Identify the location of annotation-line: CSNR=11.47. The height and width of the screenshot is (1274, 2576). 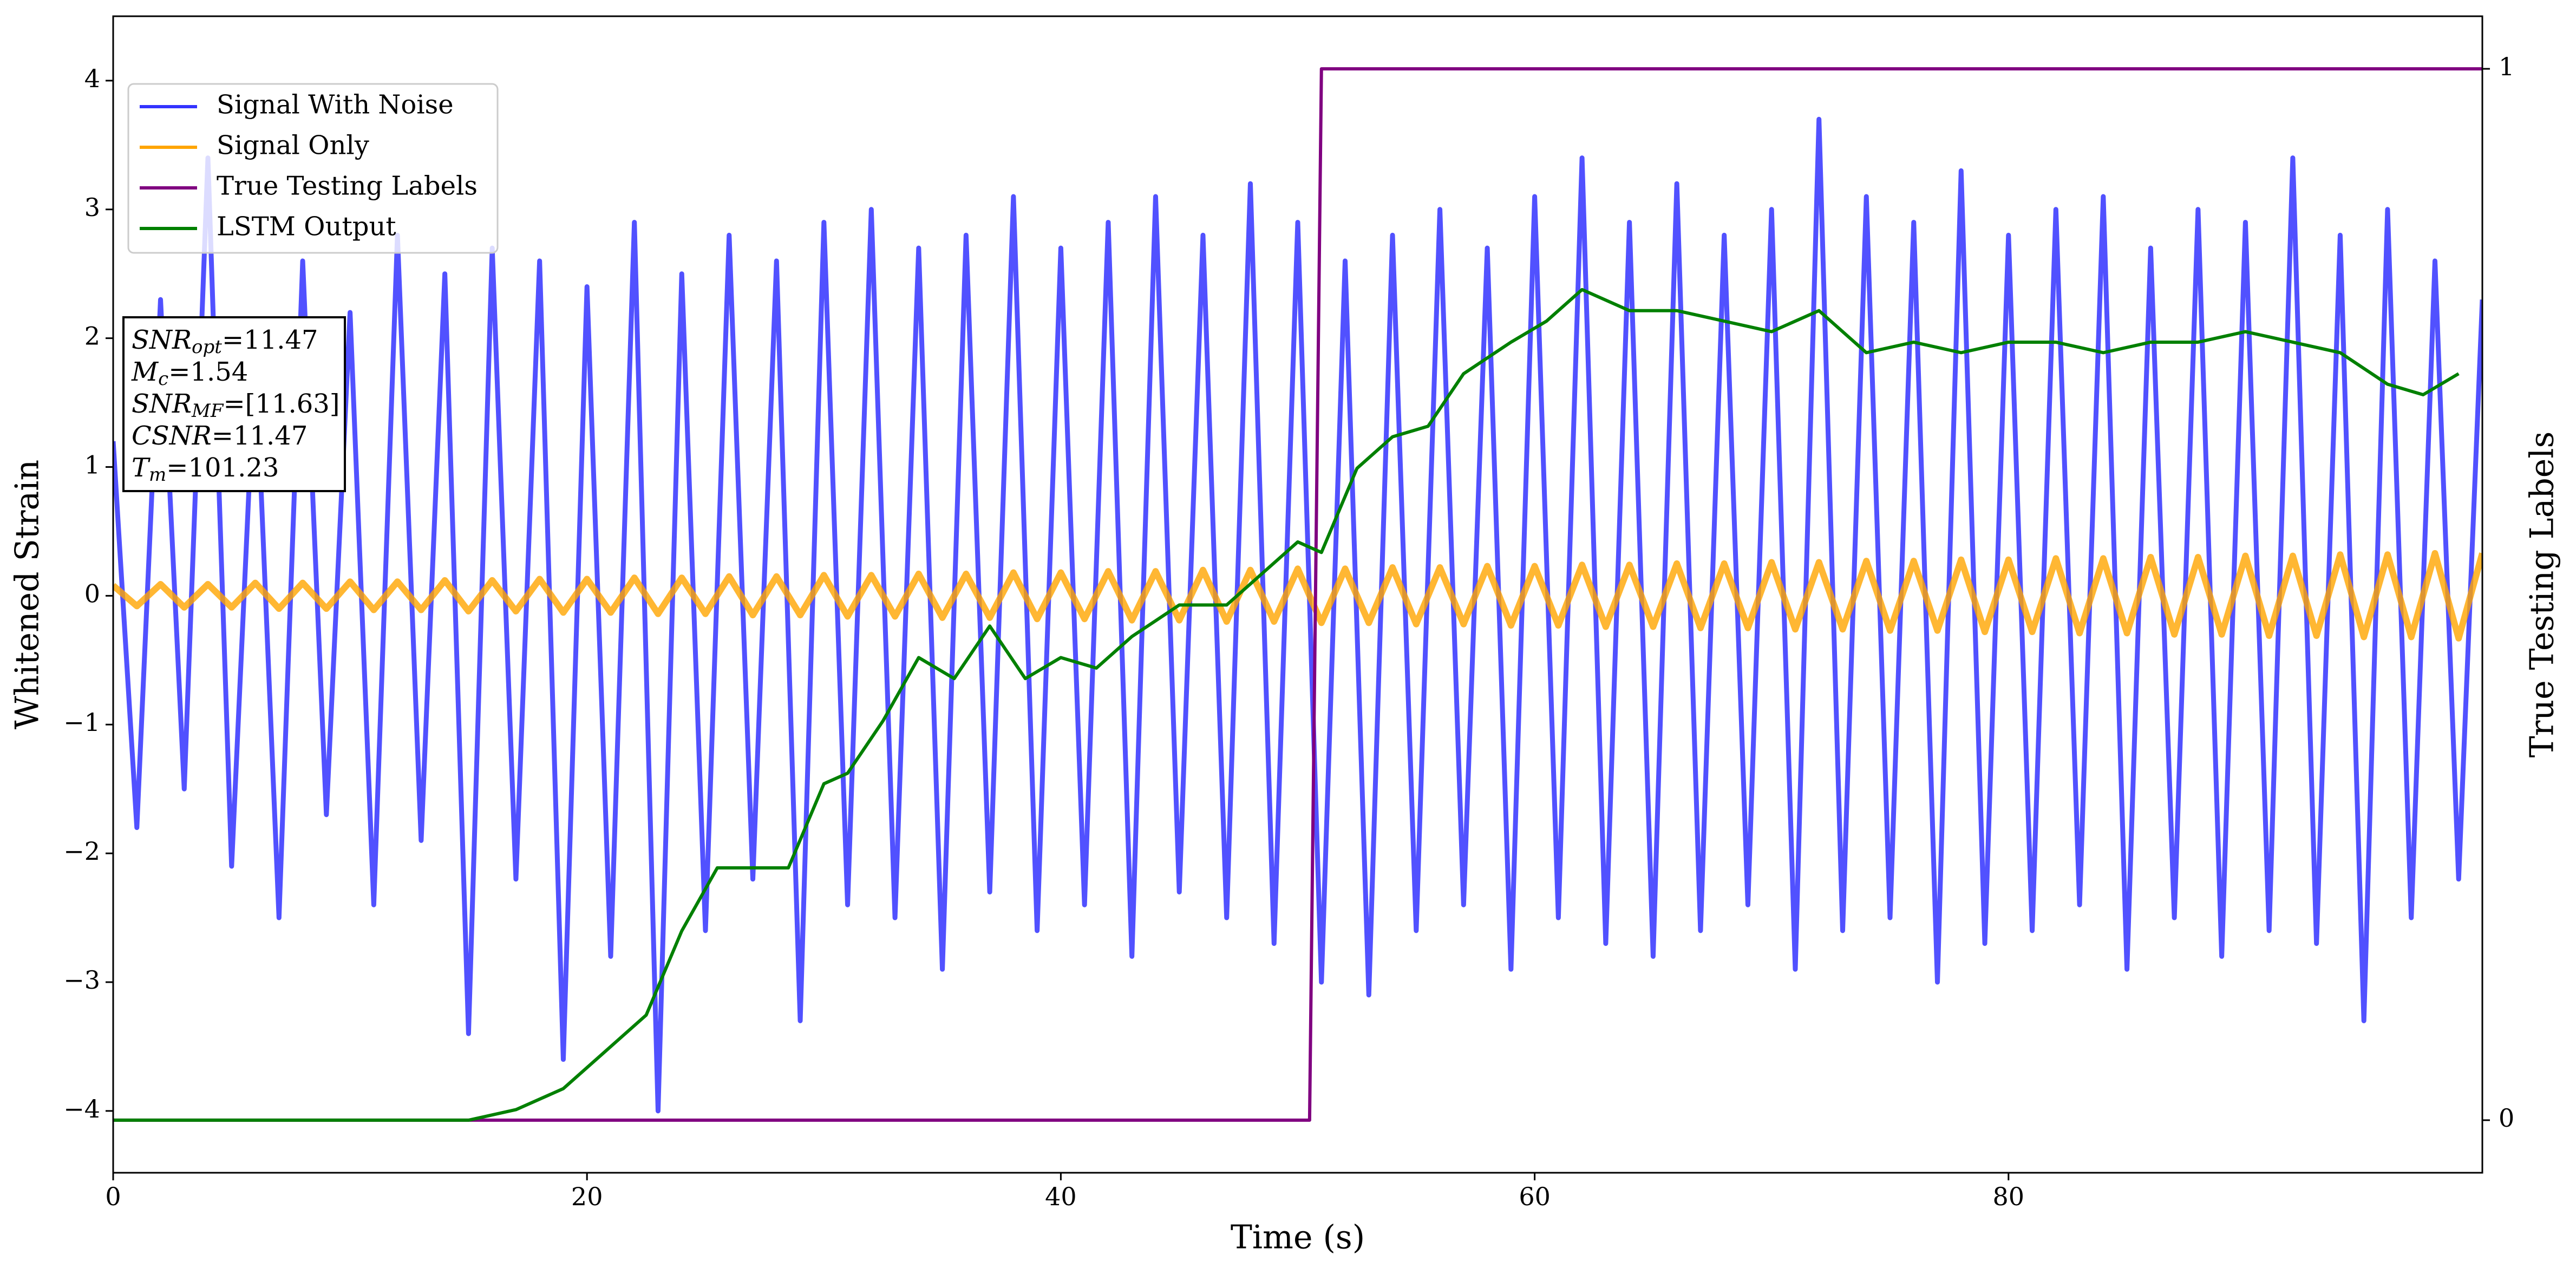
(220, 436).